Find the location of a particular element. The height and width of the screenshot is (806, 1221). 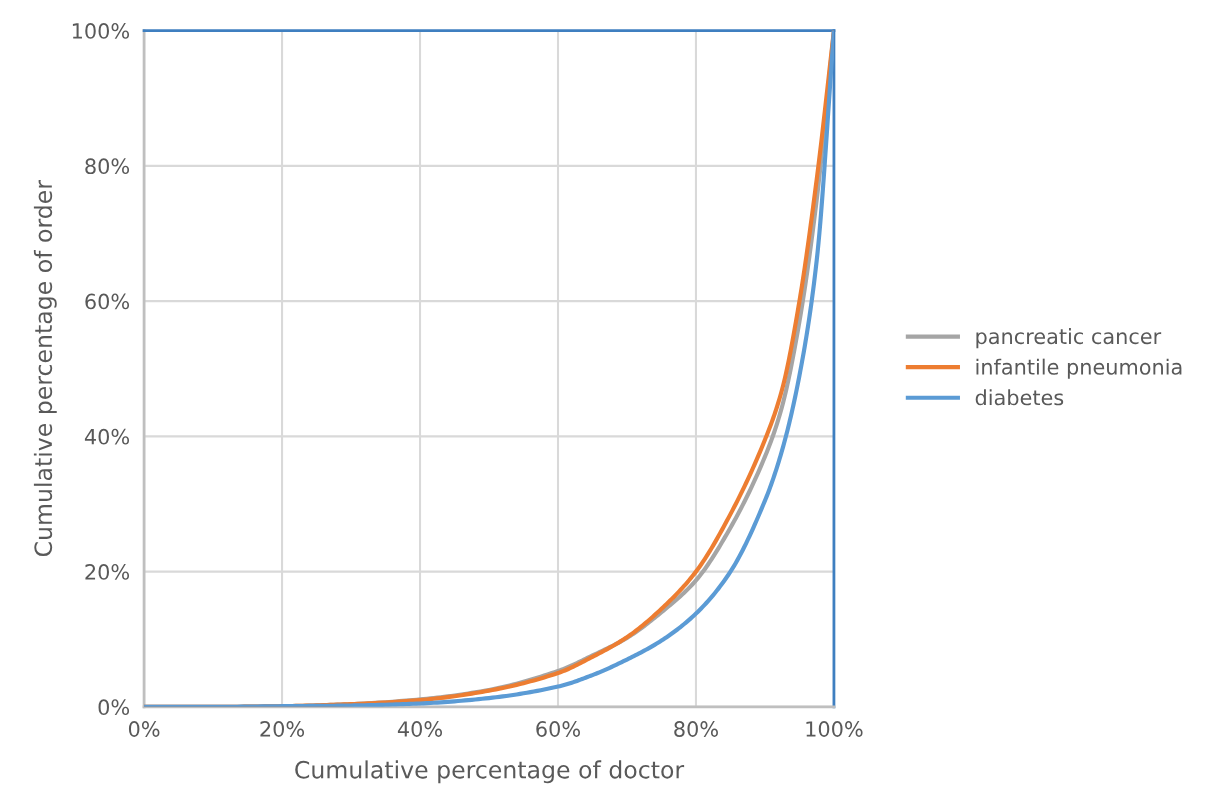

y-axis-title: Cumulative percentage of order is located at coordinates (45, 368).